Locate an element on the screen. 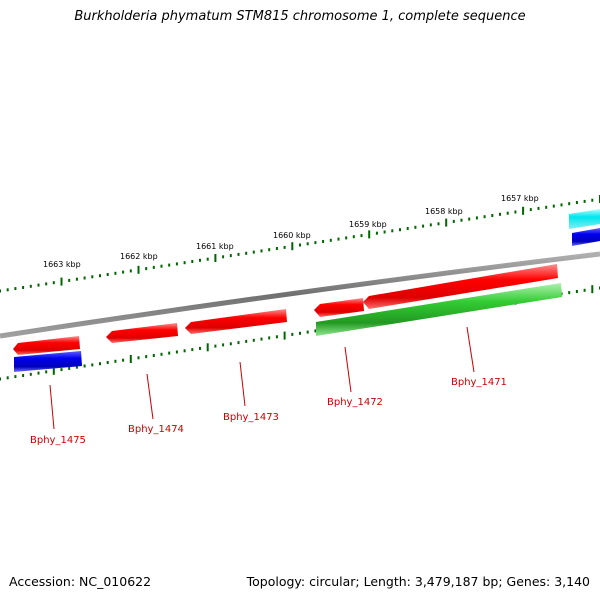 This screenshot has width=600, height=600. genome-backbone is located at coordinates (300, 295).